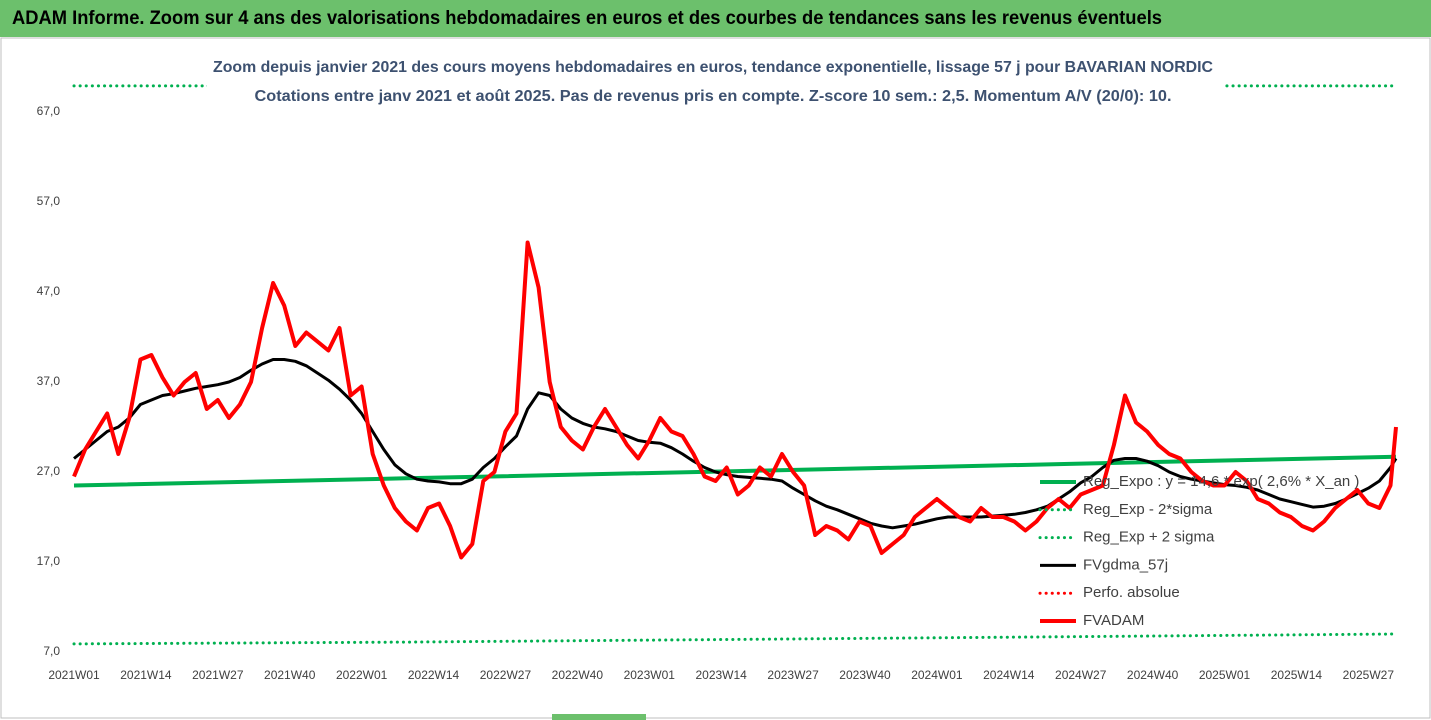 This screenshot has height=720, width=1431. What do you see at coordinates (49, 111) in the screenshot?
I see `y-tick-label: 67,0` at bounding box center [49, 111].